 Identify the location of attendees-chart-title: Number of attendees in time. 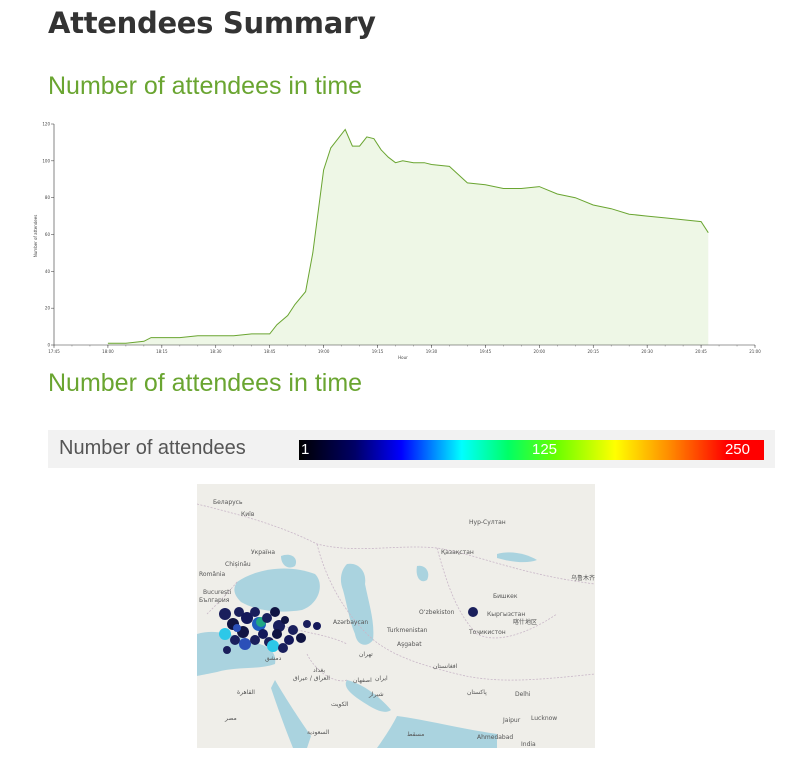
(205, 86).